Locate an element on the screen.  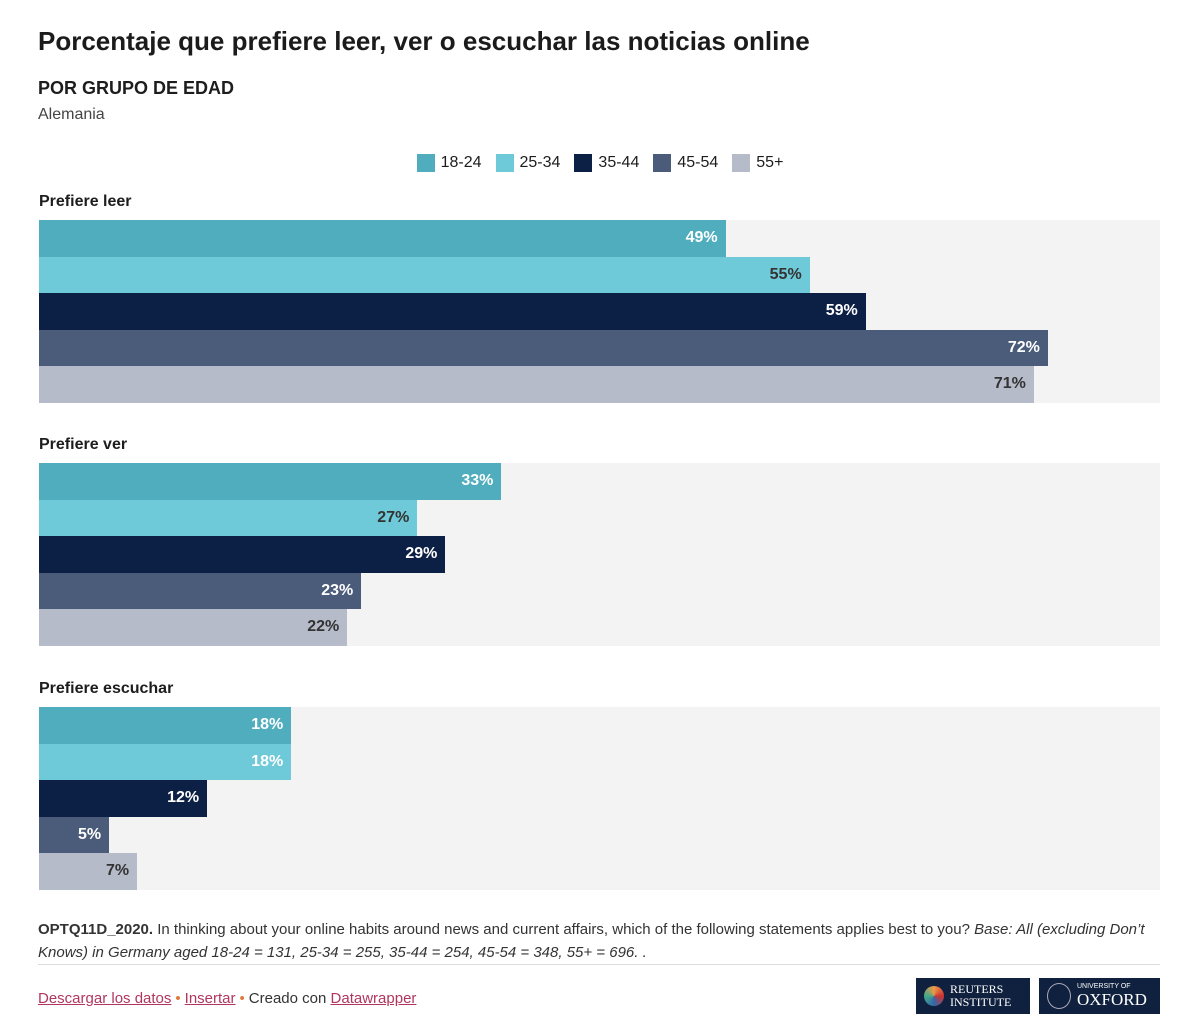
data-label: 27% is located at coordinates (393, 517).